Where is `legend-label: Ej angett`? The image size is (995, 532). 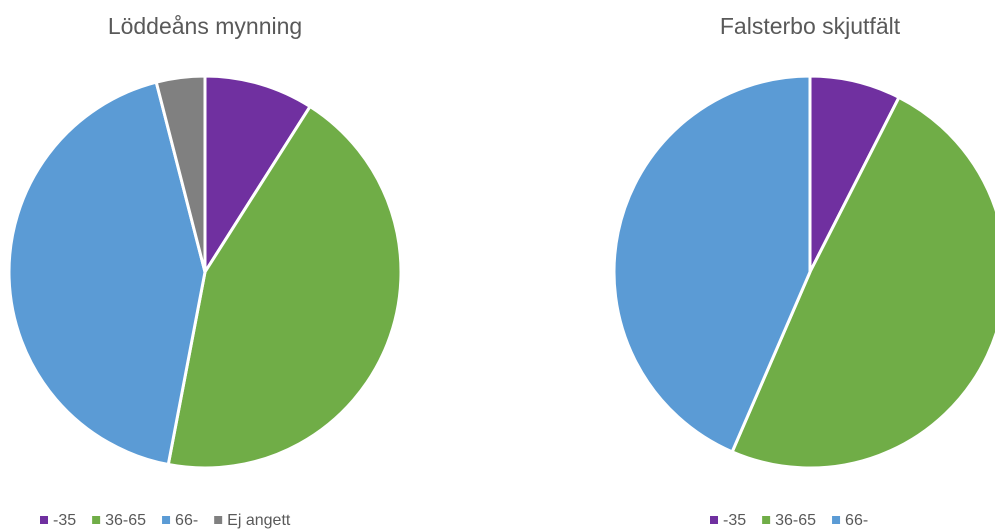
legend-label: Ej angett is located at coordinates (259, 520).